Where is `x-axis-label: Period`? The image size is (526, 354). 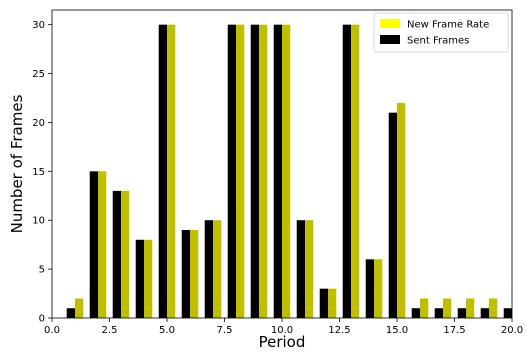
x-axis-label: Period is located at coordinates (282, 342).